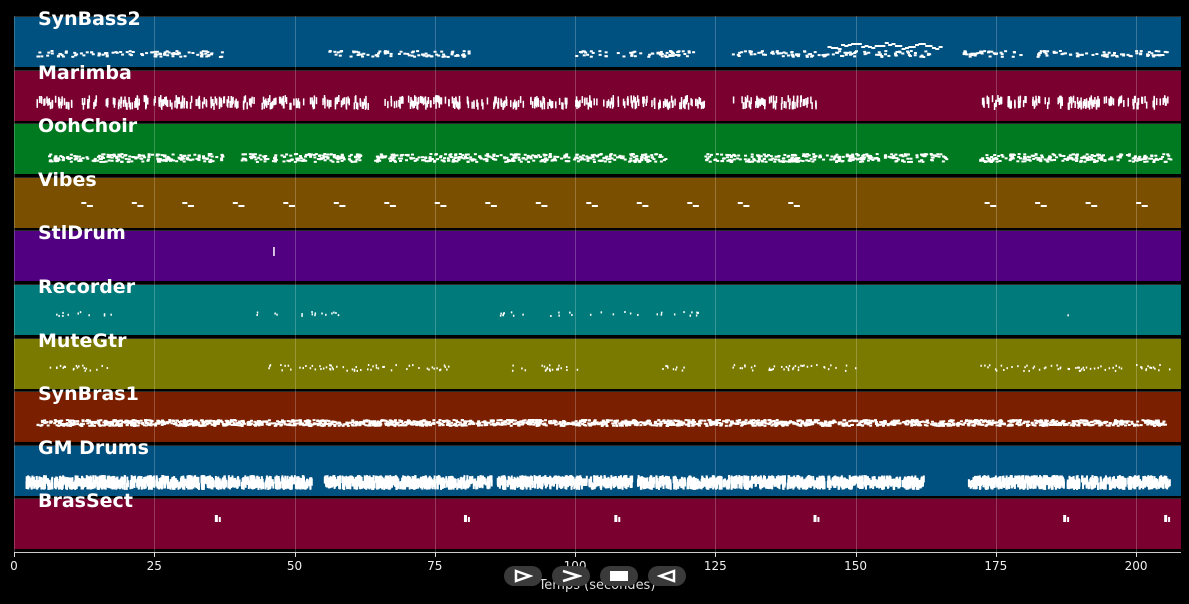 The height and width of the screenshot is (604, 1189). I want to click on track-marimba: Marimba, so click(597, 91).